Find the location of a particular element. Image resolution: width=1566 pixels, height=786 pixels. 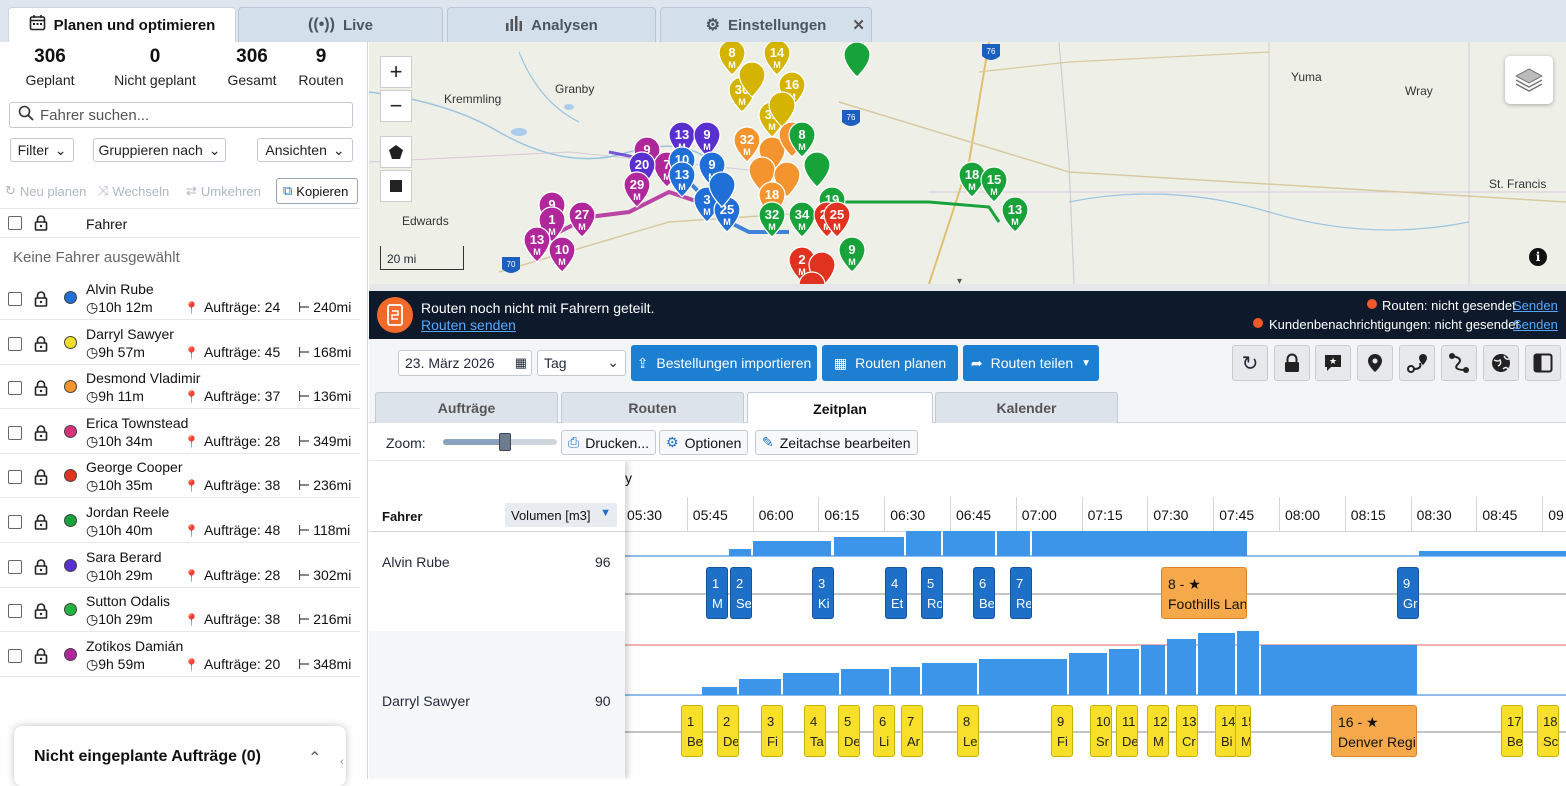

depot-stop: 16 - ★ Denver Regio is located at coordinates (1374, 731).